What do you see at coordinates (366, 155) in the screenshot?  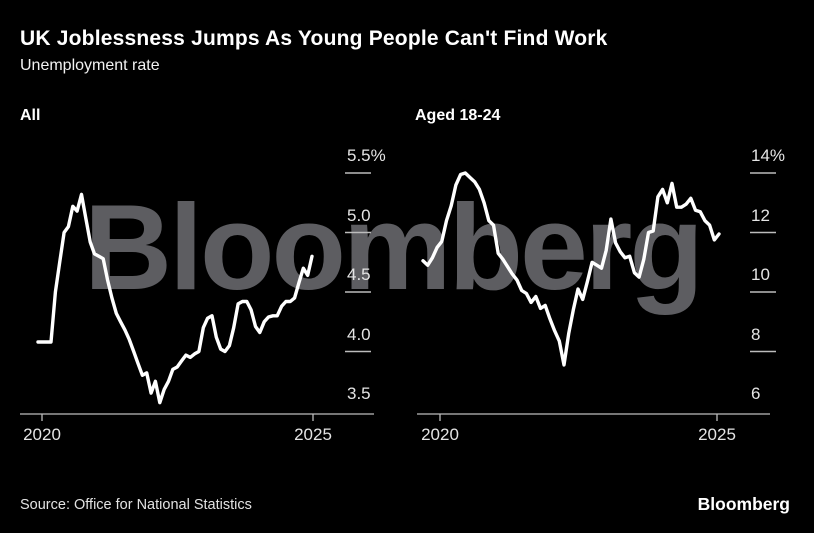 I see `y-tick-label-0-5.5%: 5.5%` at bounding box center [366, 155].